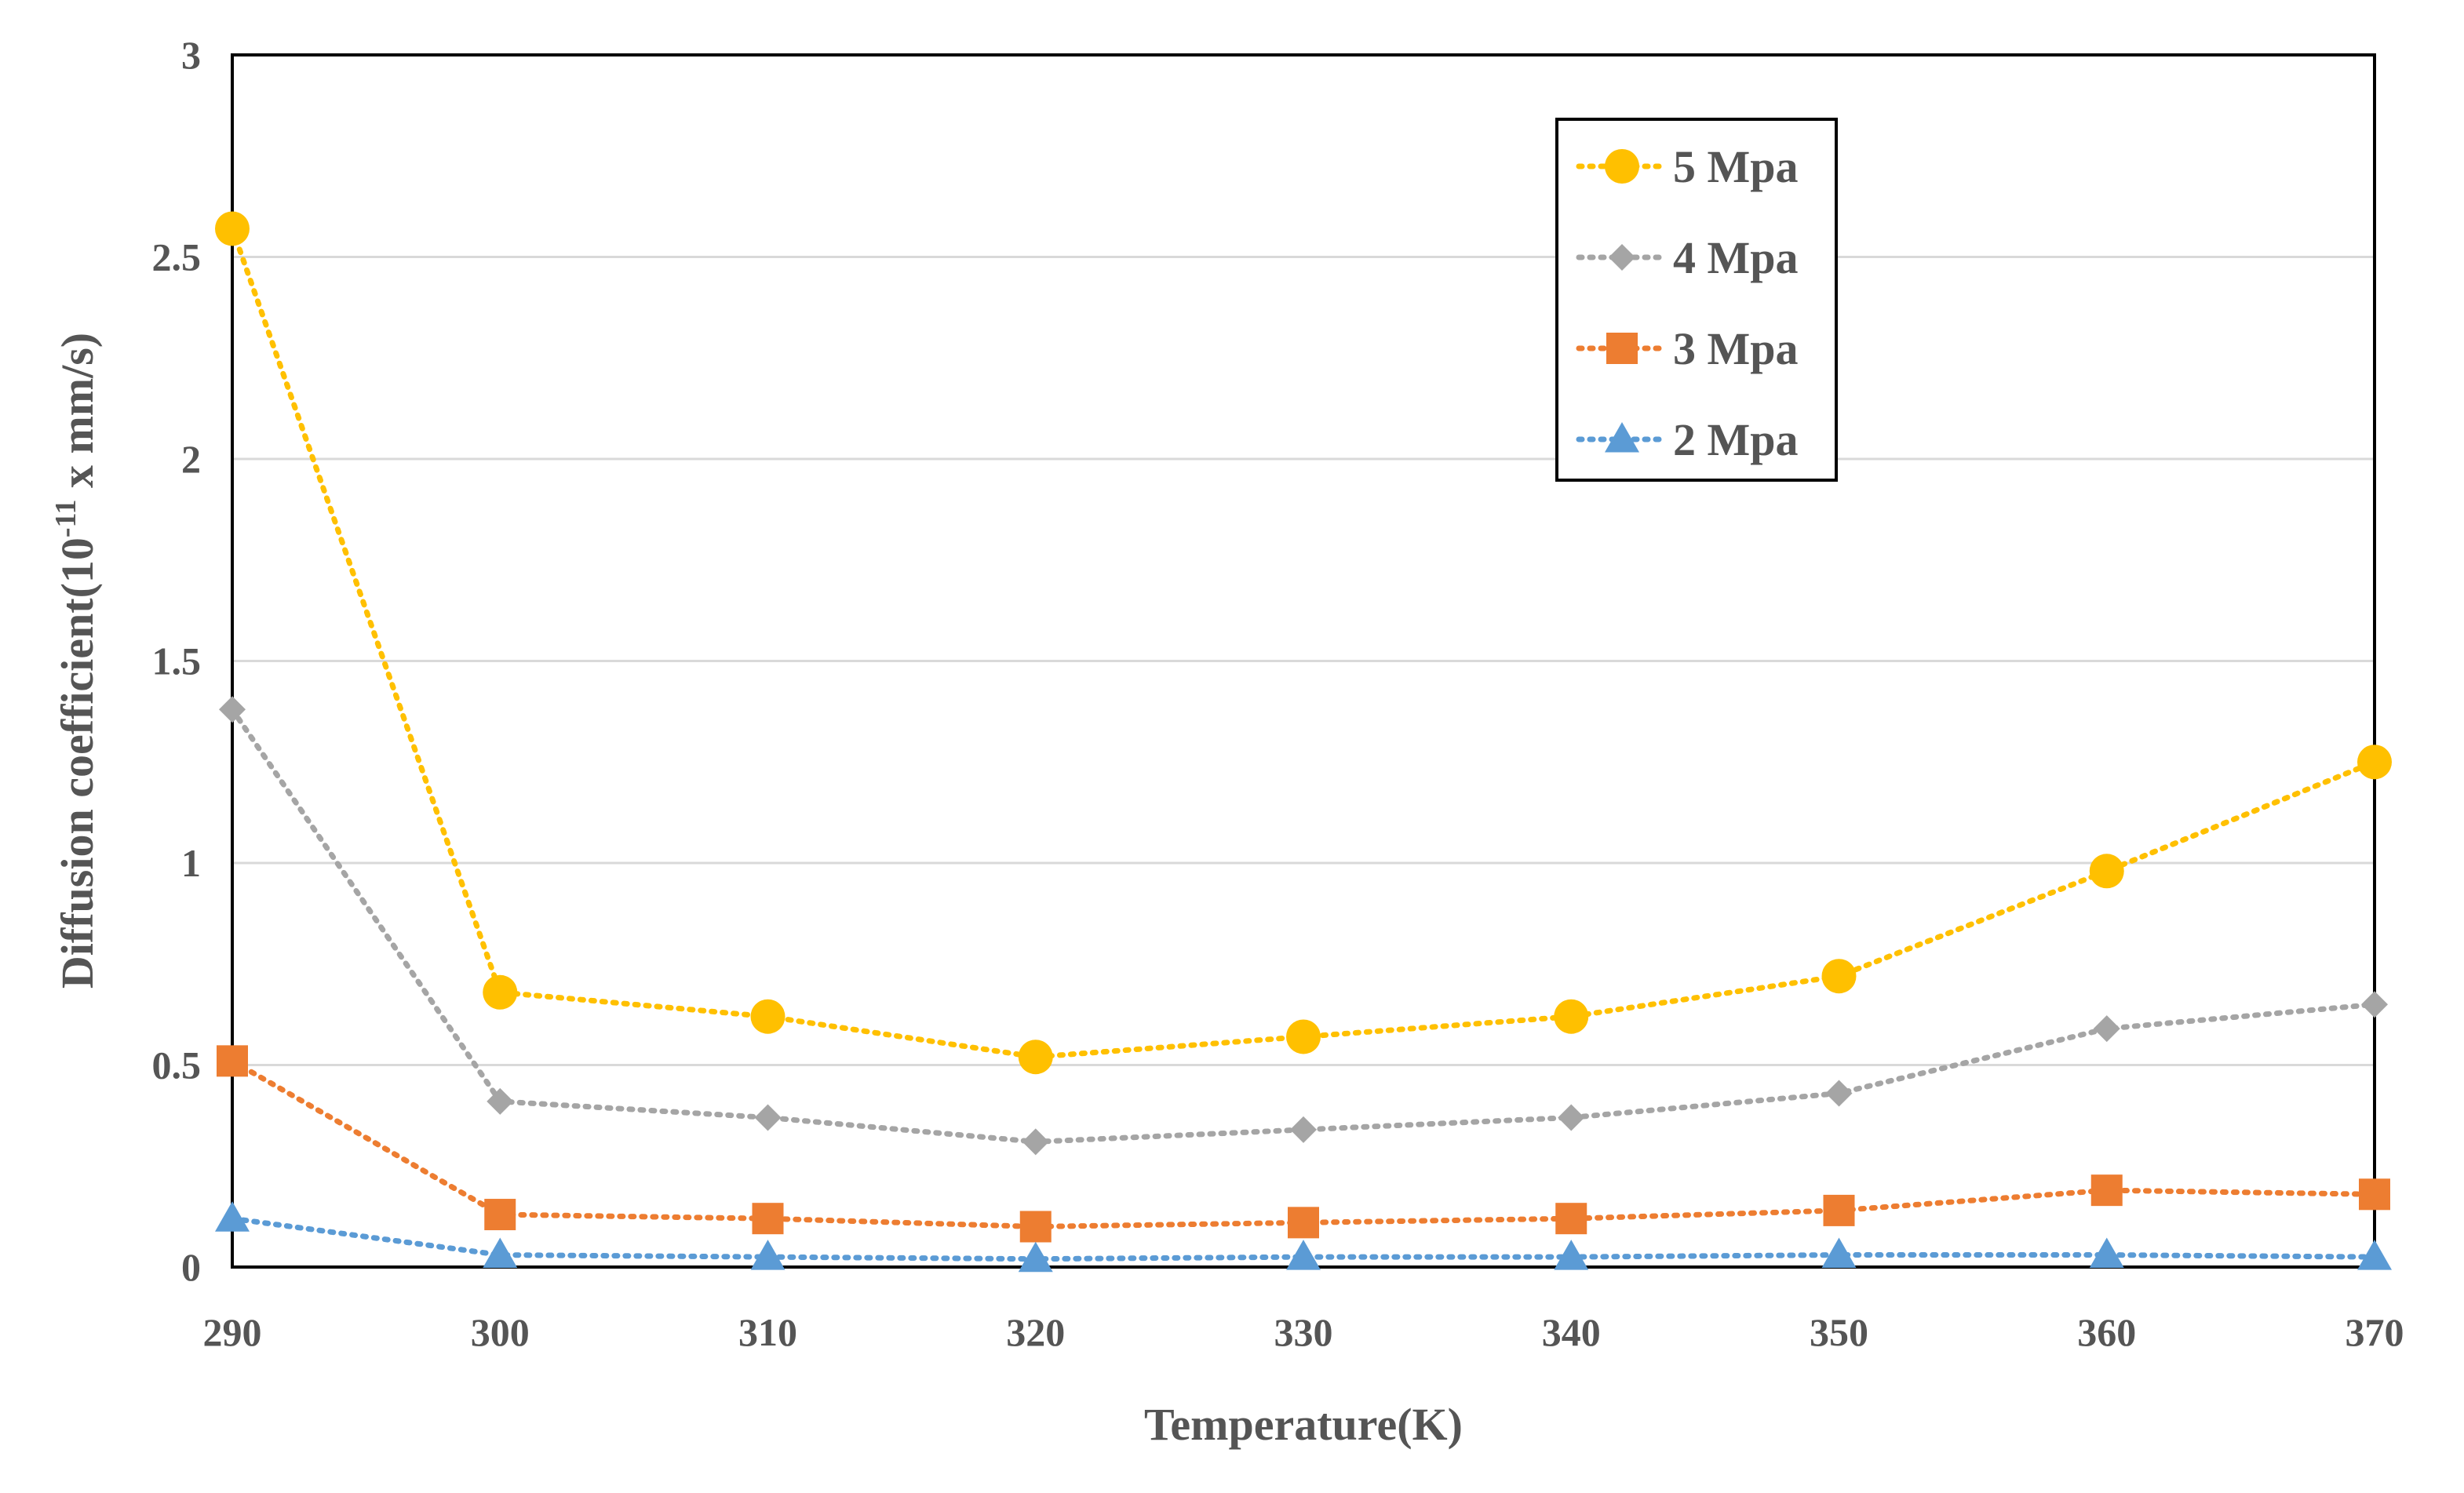  Describe the element at coordinates (191, 459) in the screenshot. I see `y-tick-label-2: 2` at that location.